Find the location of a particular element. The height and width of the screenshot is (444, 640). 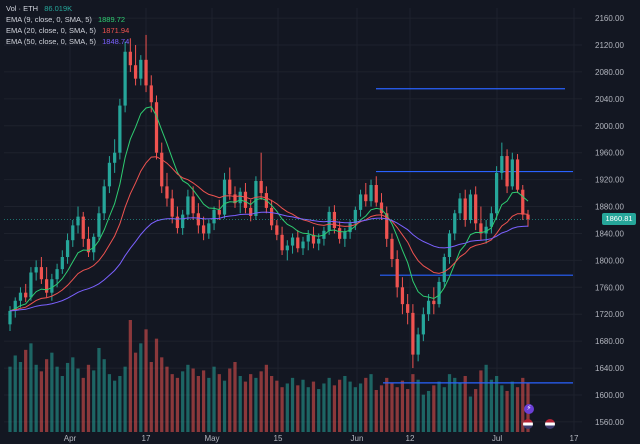

ema-20-label: EMA (20, close, 0, SMA, 5) is located at coordinates (51, 30).